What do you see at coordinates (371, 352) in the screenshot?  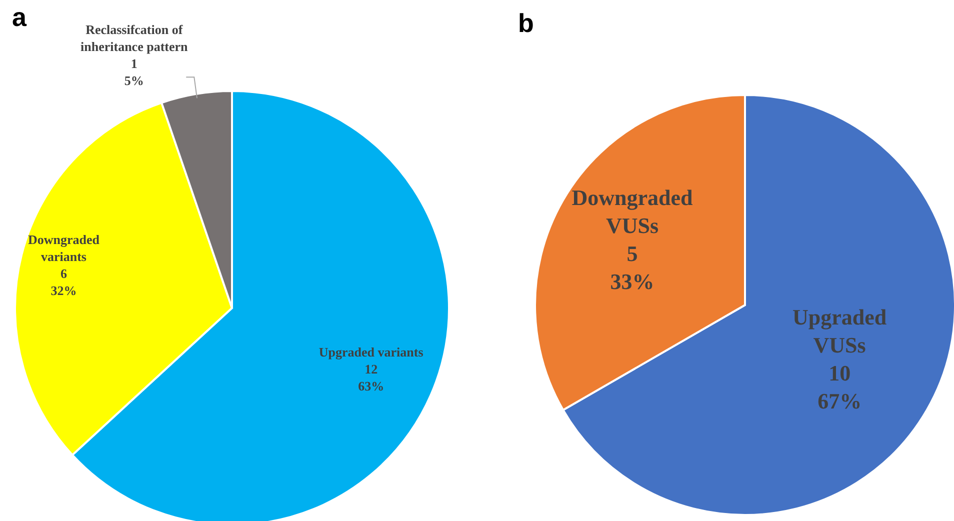 I see `slice-label: Upgraded variants` at bounding box center [371, 352].